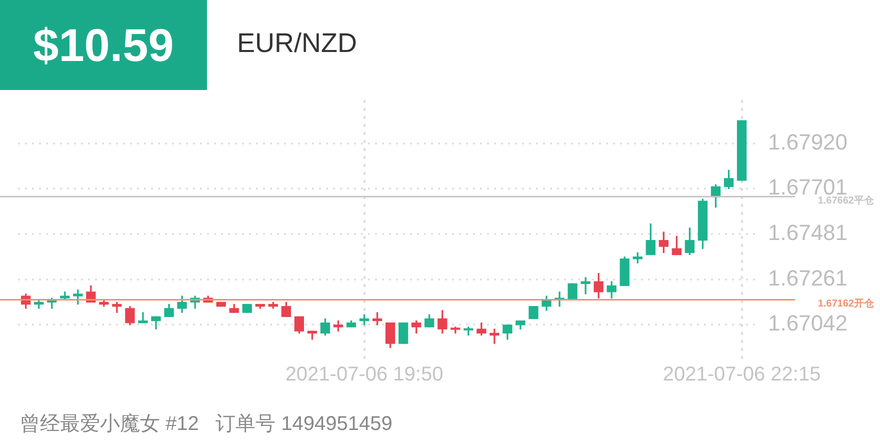 This screenshot has width=880, height=440. I want to click on text: 曾经最爱小魔女 #12 订单号 1494951459, so click(206, 424).